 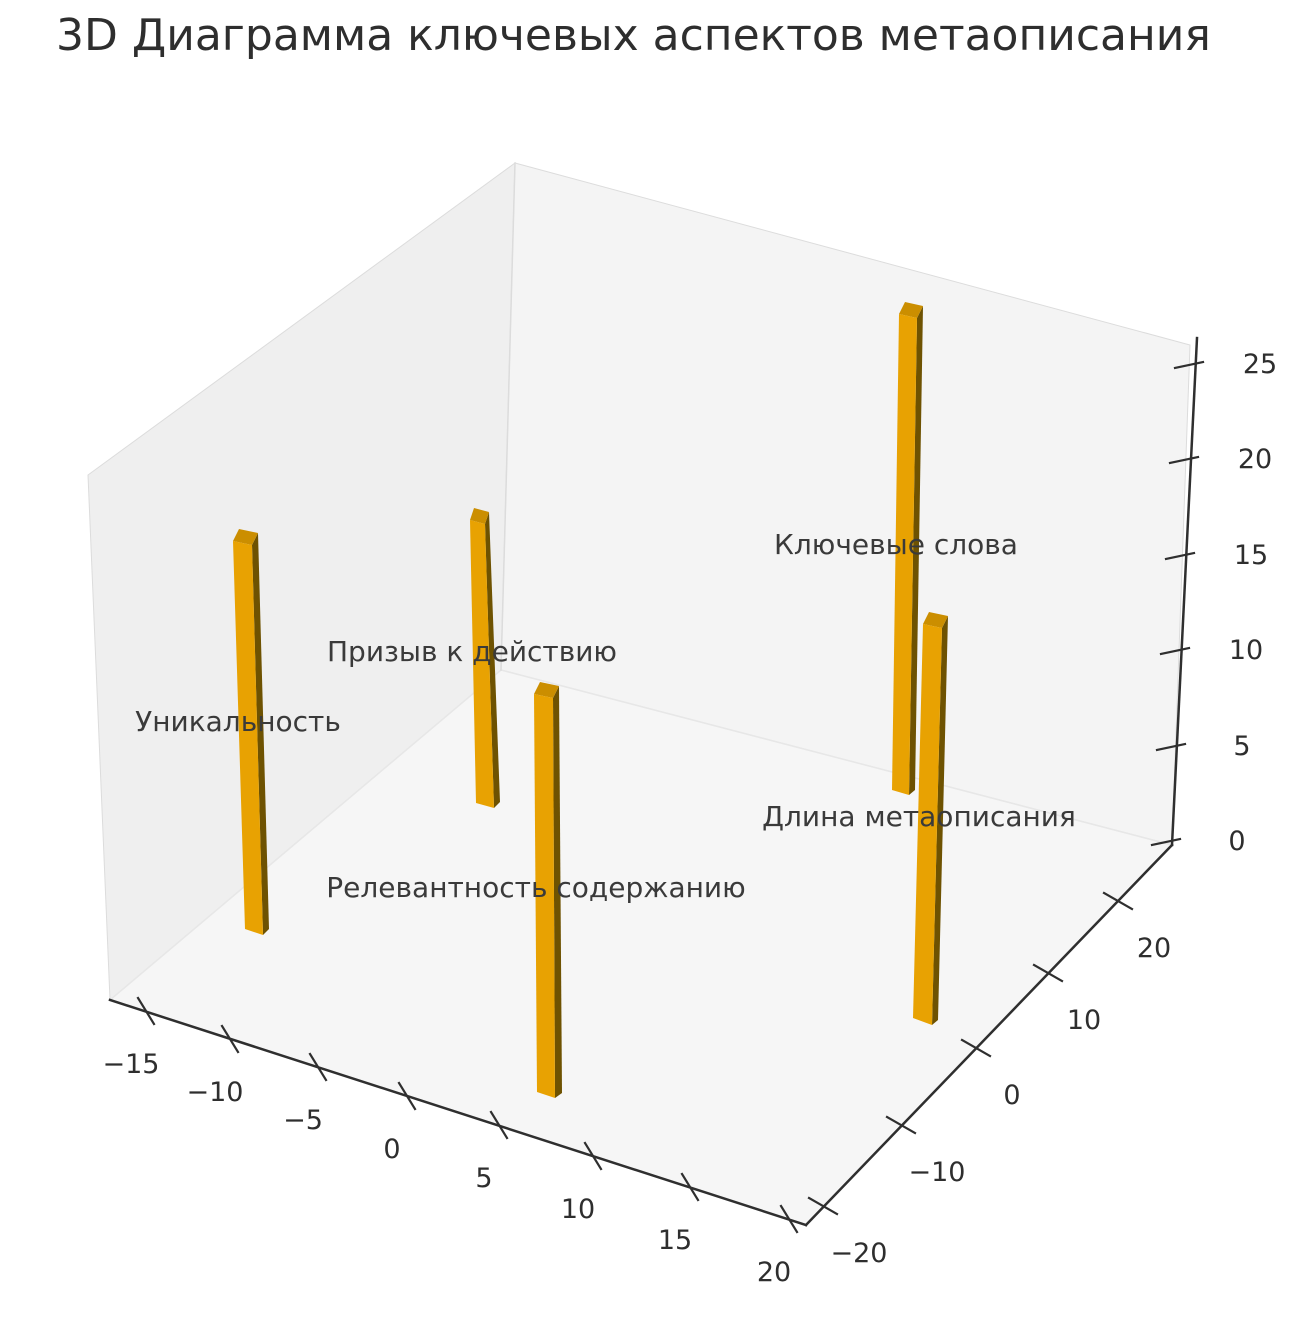 I want to click on z-tick-label: 0, so click(x=1236, y=841).